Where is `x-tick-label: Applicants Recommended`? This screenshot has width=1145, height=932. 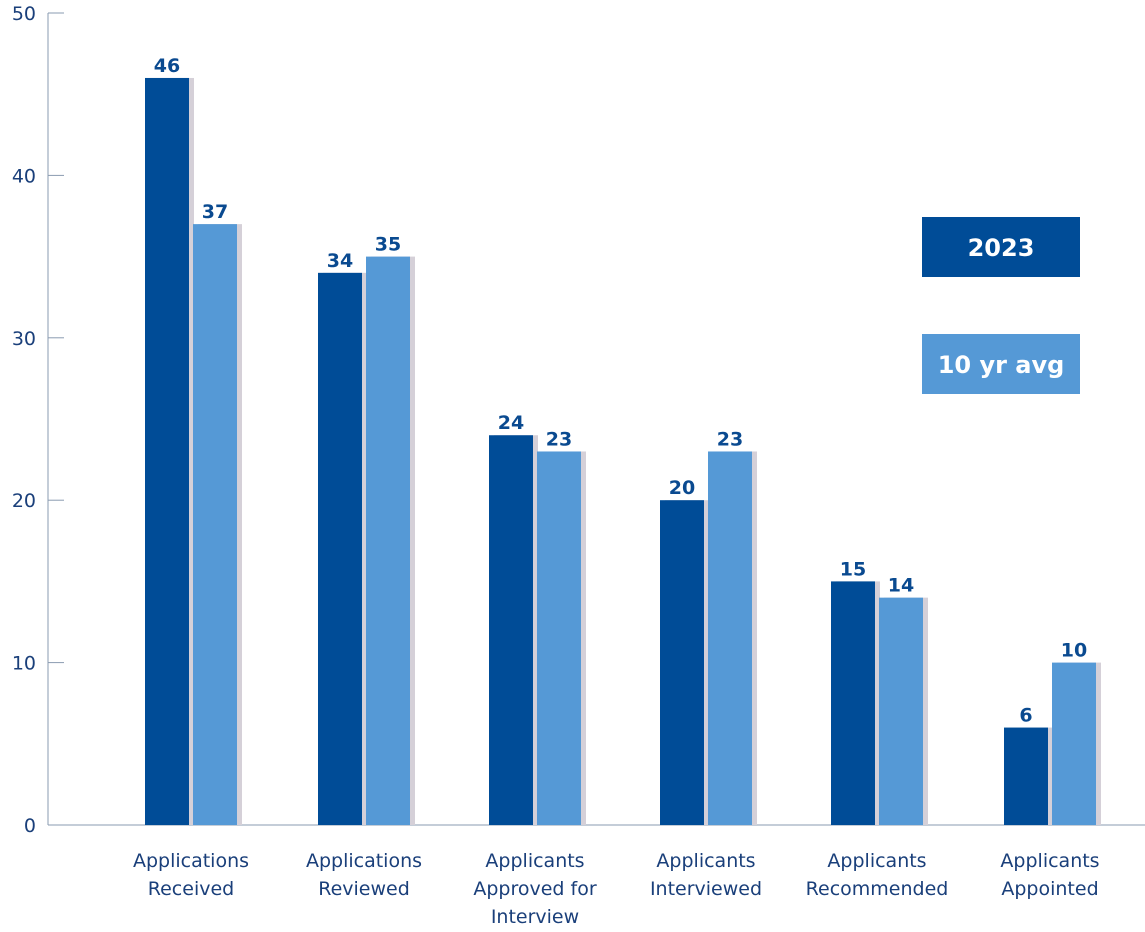
x-tick-label: Applicants Recommended is located at coordinates (877, 875).